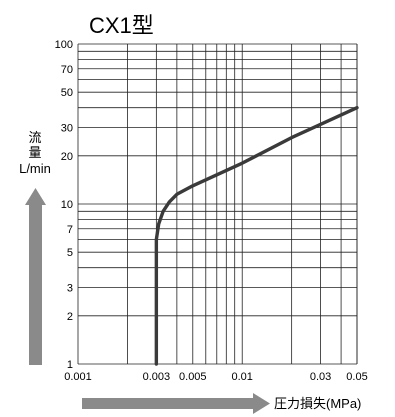 This screenshot has height=417, width=395. I want to click on chart-title: CX1型, so click(121, 25).